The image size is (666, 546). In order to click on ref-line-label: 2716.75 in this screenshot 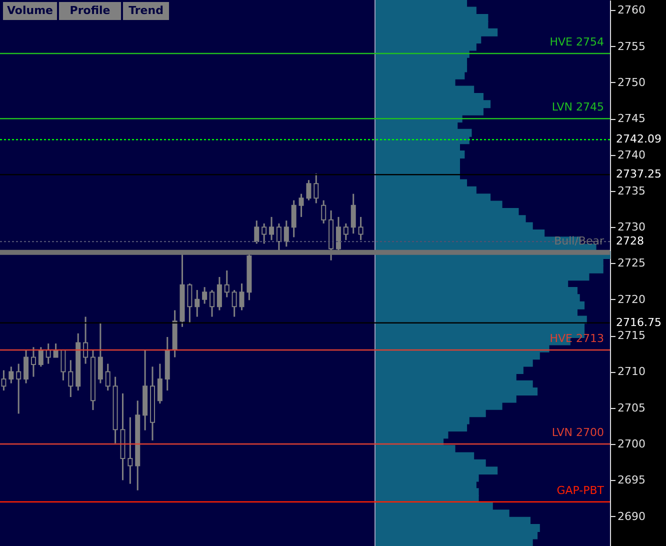, I will do `click(639, 322)`.